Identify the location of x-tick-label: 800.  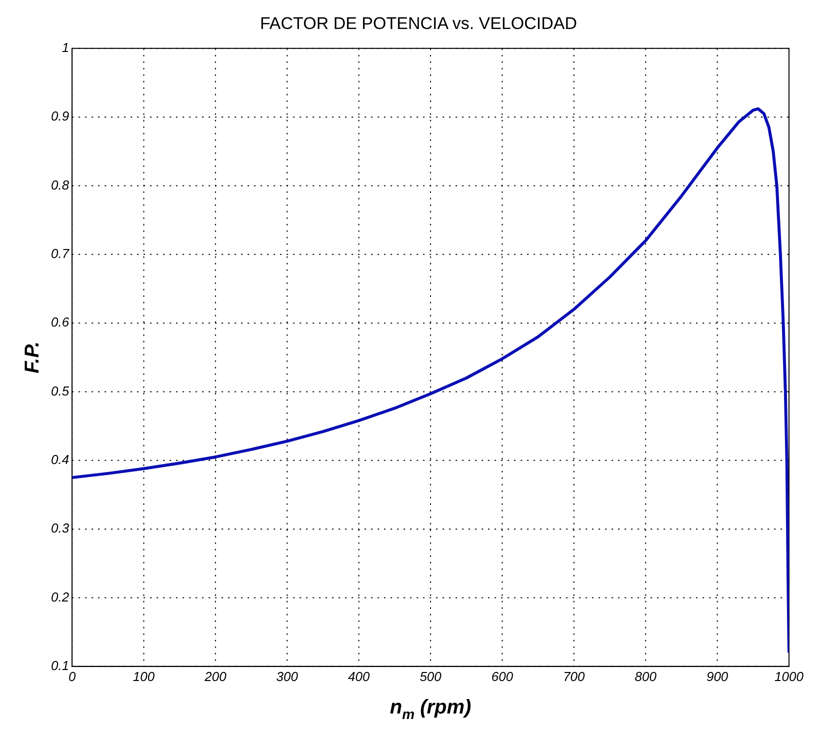
(646, 676).